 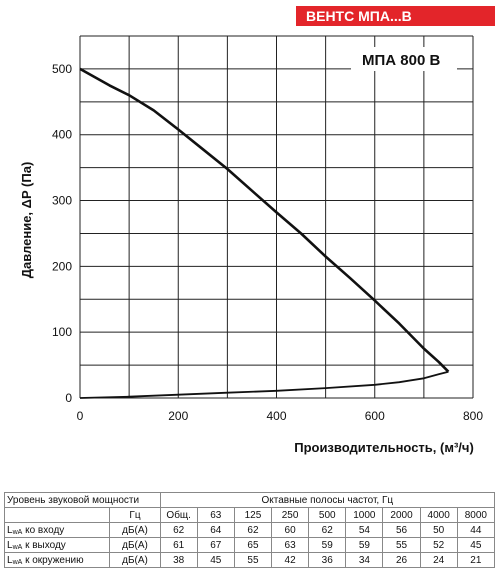 What do you see at coordinates (290, 530) in the screenshot?
I see `table-cell: 60` at bounding box center [290, 530].